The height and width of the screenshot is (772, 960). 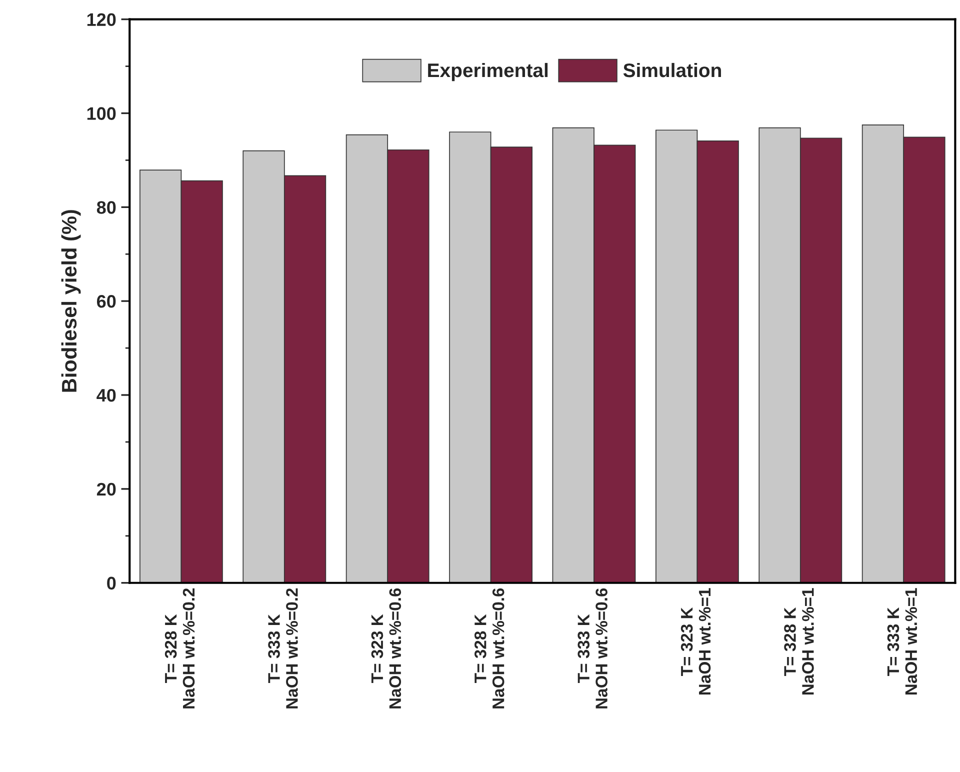 I want to click on x-tick-label: T= 323 K NaOH wt.%=1, so click(x=695, y=641).